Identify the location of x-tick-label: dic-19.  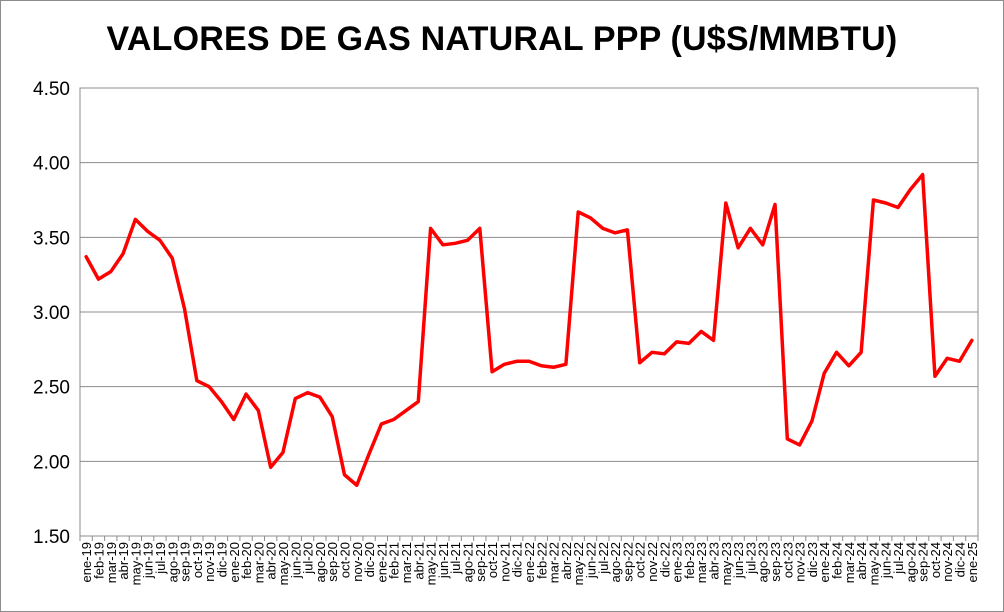
(221, 559).